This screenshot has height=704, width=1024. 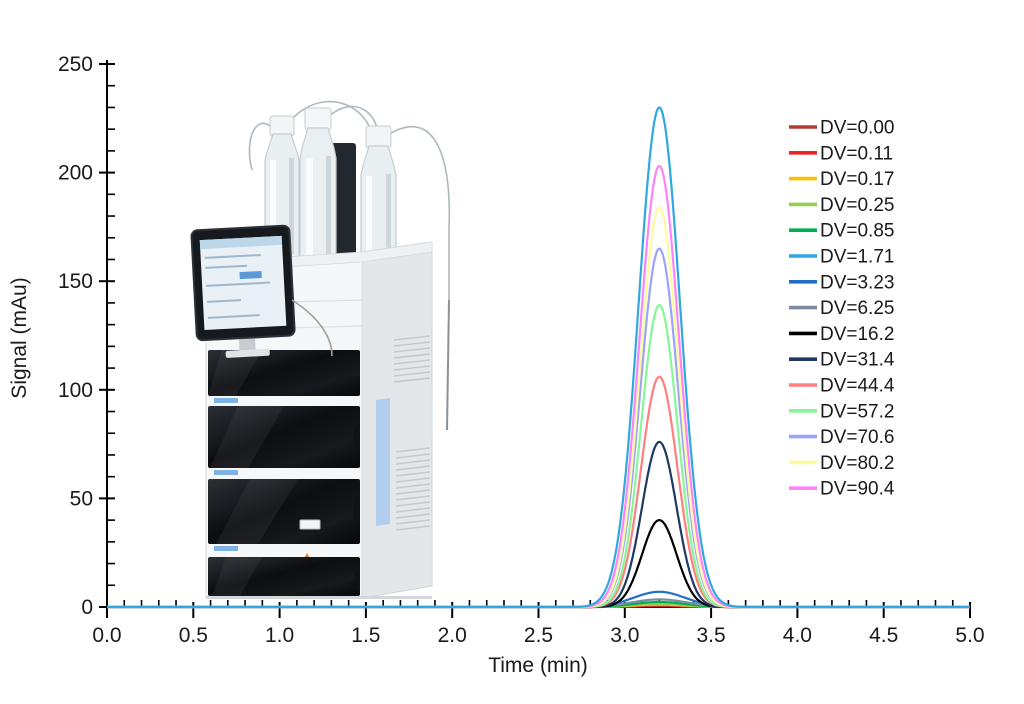 I want to click on legend-item: DV=57.2, so click(x=841, y=411).